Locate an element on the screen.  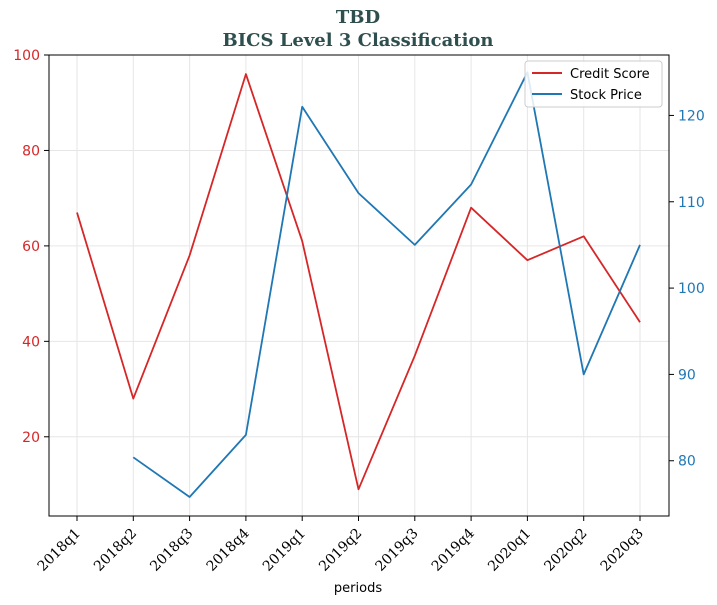
x-tick-label: 2018q2 is located at coordinates (115, 550).